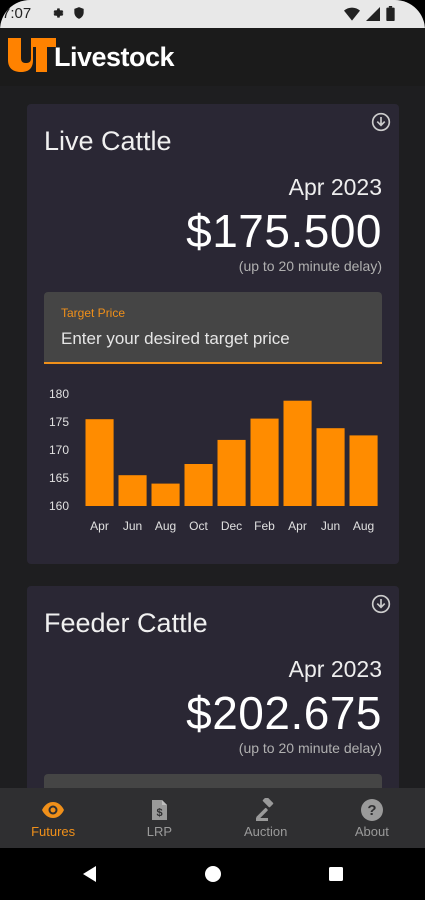  I want to click on y-tick-label: 165, so click(59, 478).